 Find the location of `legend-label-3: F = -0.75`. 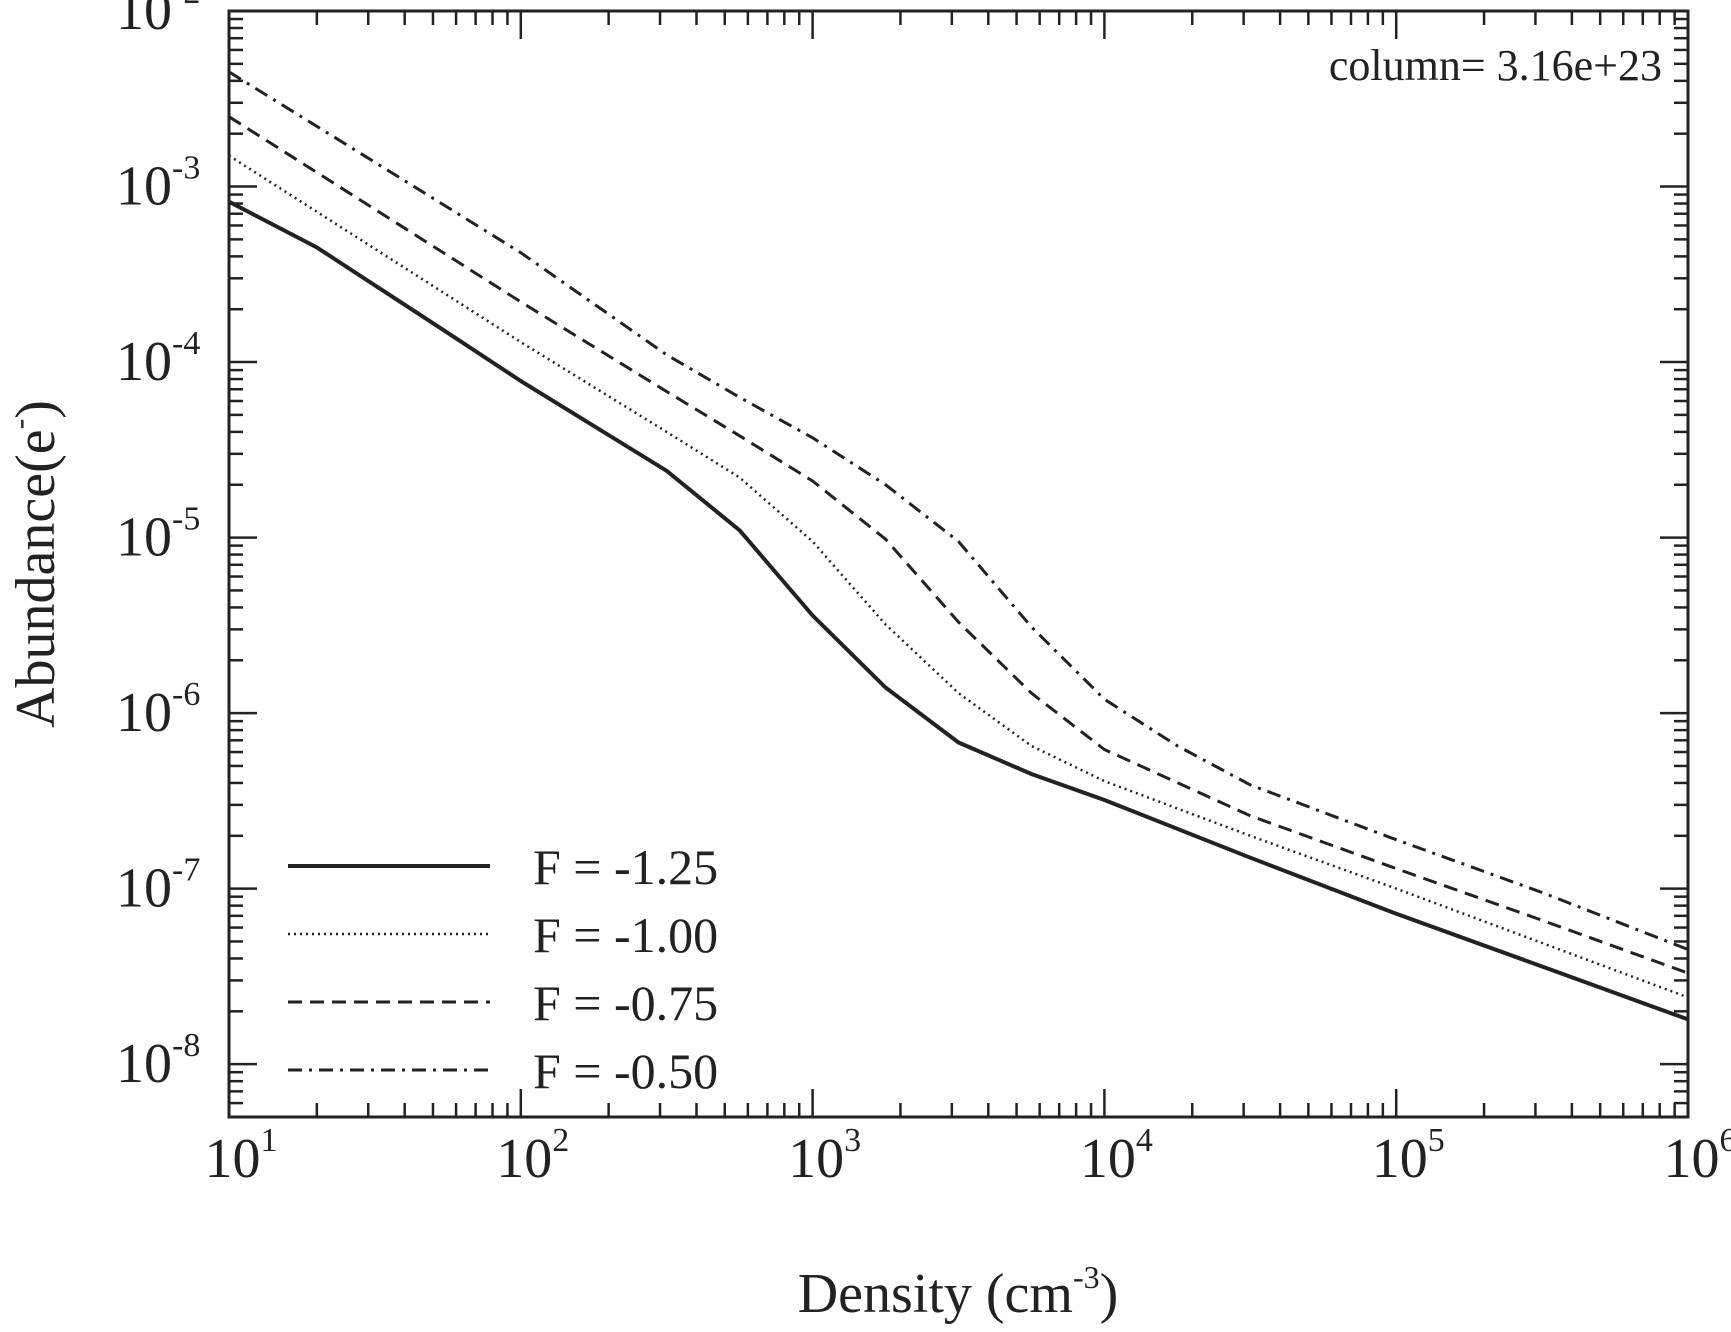

legend-label-3: F = -0.75 is located at coordinates (625, 1003).